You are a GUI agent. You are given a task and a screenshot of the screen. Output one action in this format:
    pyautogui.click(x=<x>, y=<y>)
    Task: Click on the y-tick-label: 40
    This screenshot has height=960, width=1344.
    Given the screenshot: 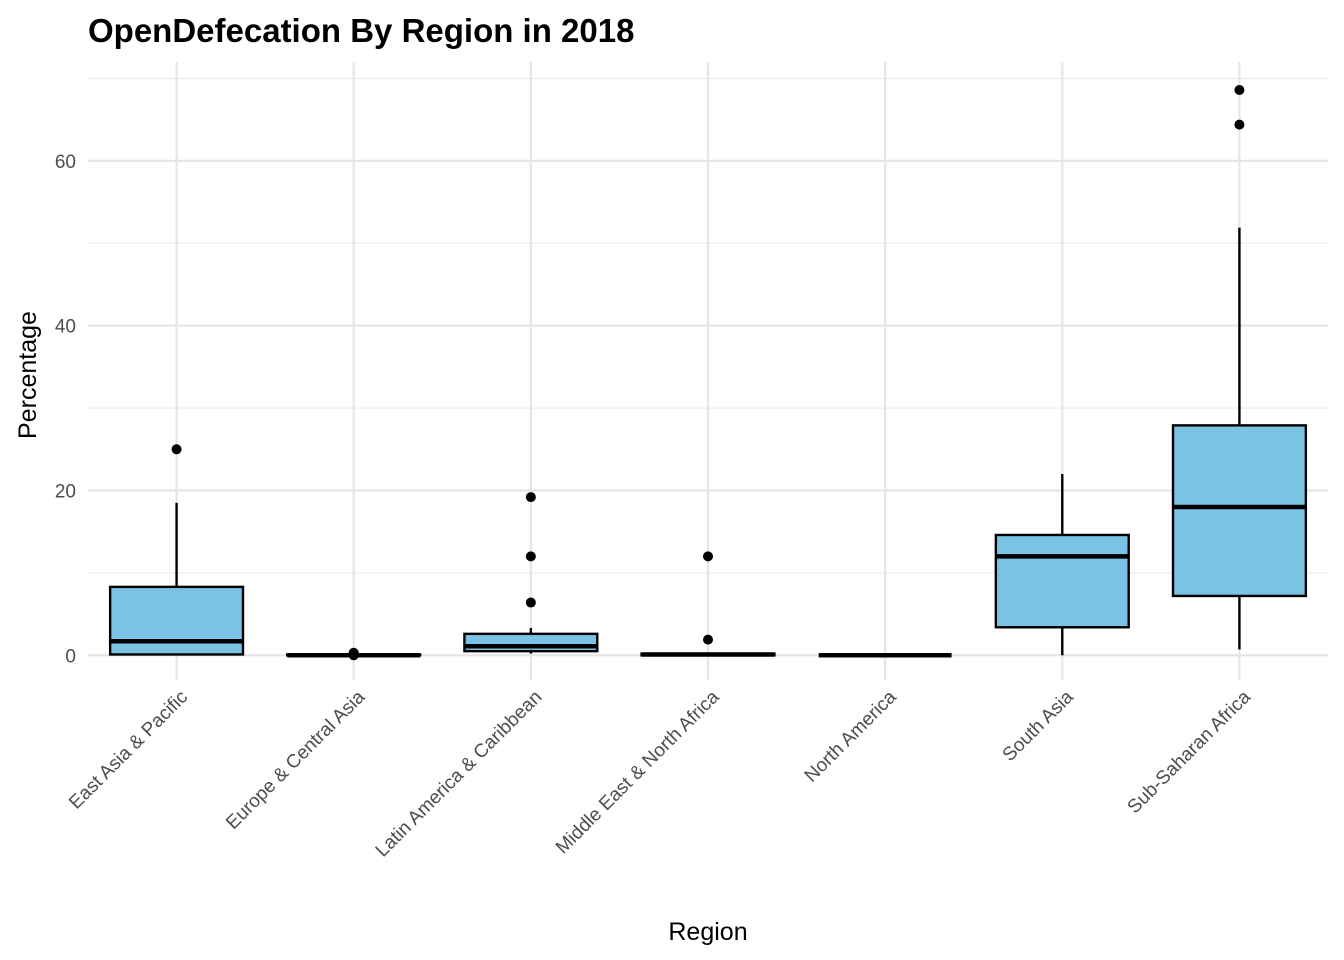 What is the action you would take?
    pyautogui.click(x=65, y=327)
    